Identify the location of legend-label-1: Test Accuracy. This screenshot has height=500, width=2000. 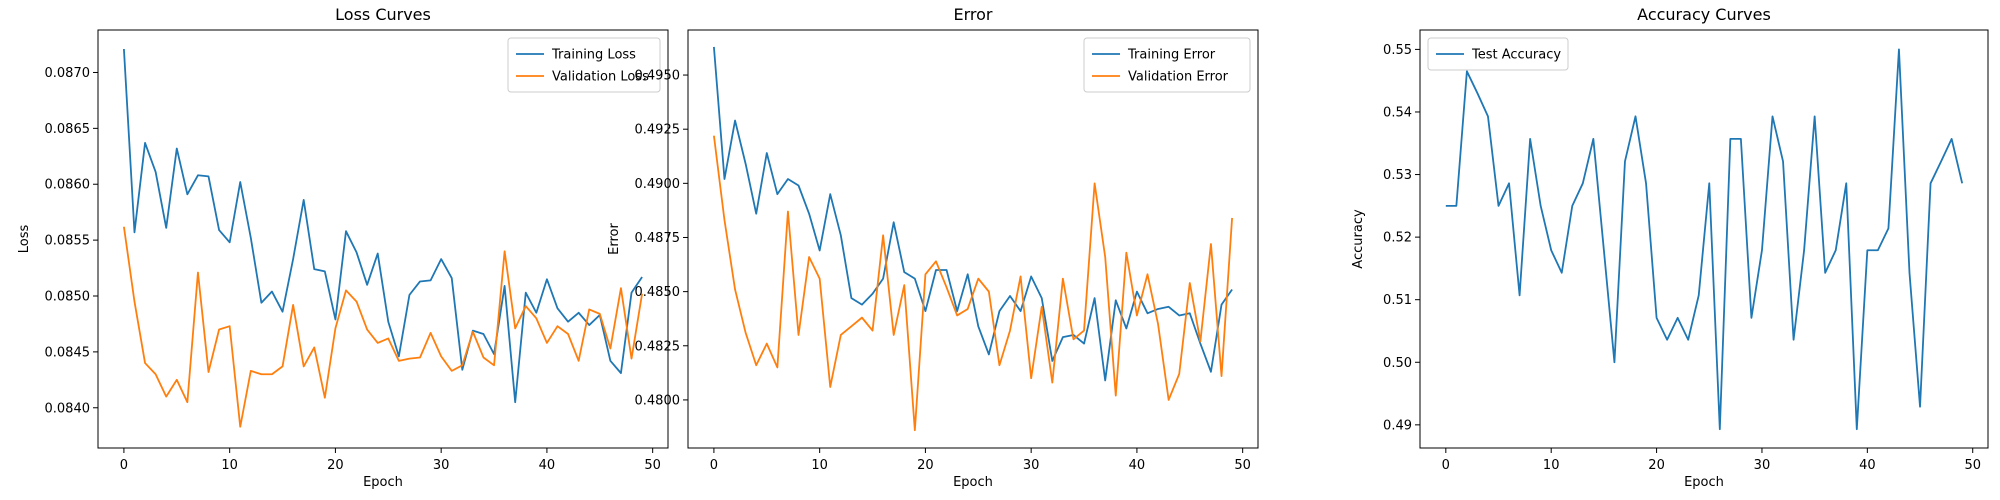
(1516, 55).